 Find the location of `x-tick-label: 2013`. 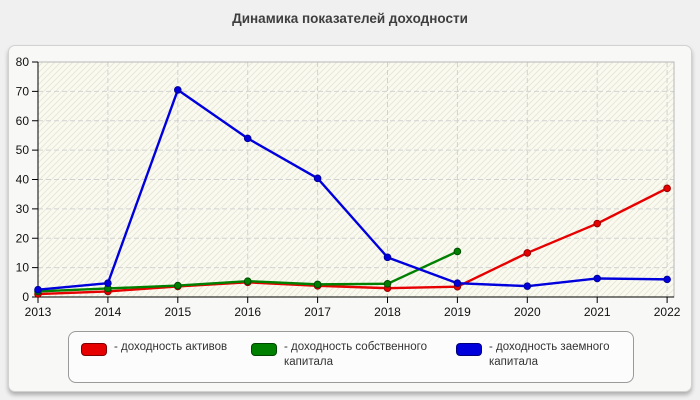

x-tick-label: 2013 is located at coordinates (38, 312).